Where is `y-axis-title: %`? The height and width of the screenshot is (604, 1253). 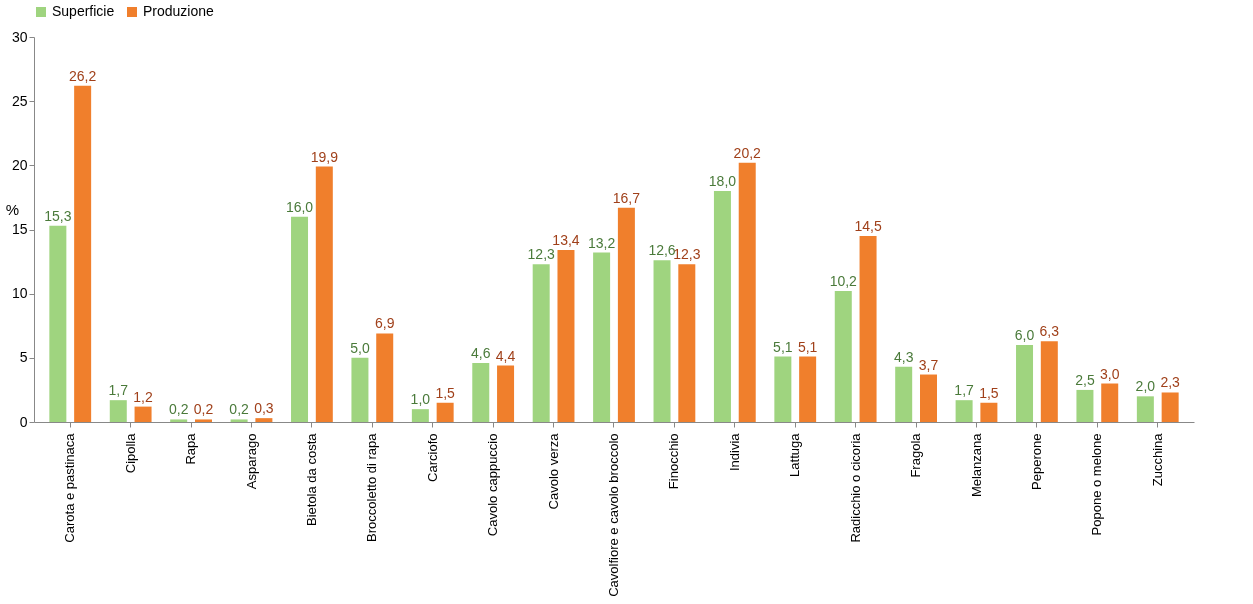
y-axis-title: % is located at coordinates (12, 209).